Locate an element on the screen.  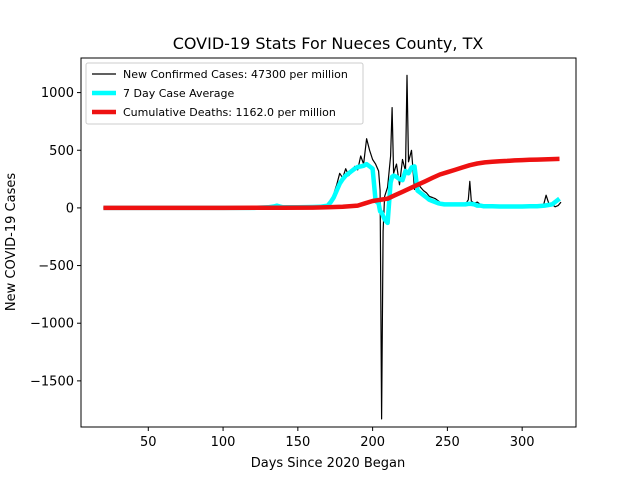
x-tick-label: 200 is located at coordinates (372, 442).